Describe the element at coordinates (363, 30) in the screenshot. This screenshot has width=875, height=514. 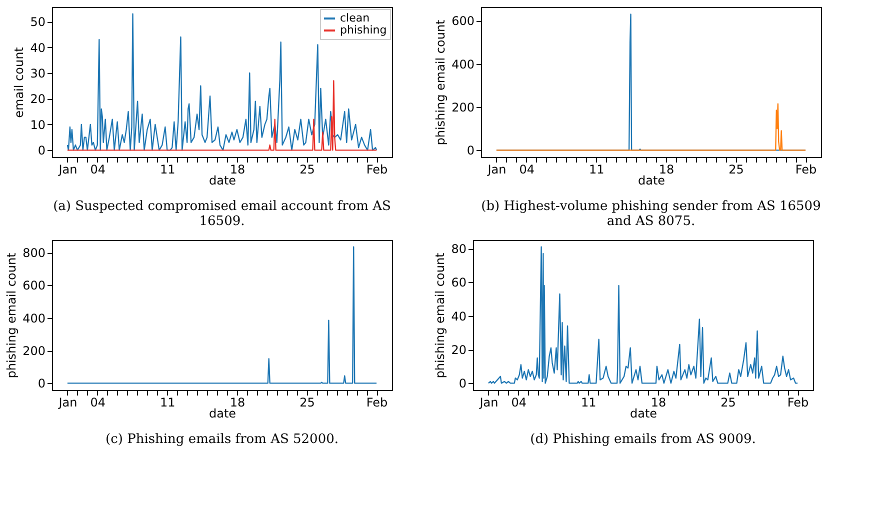
I see `legend-label: phishing` at that location.